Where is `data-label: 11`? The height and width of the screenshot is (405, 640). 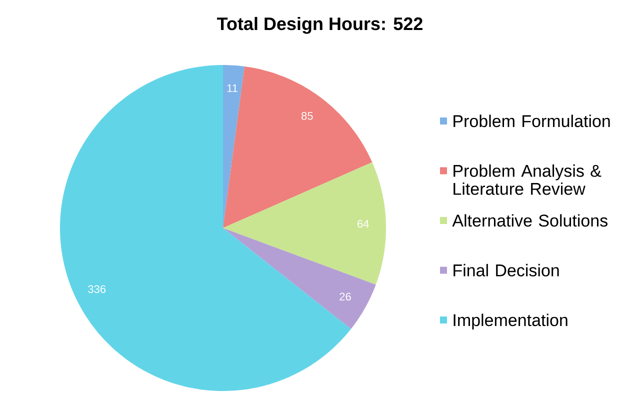
data-label: 11 is located at coordinates (232, 88).